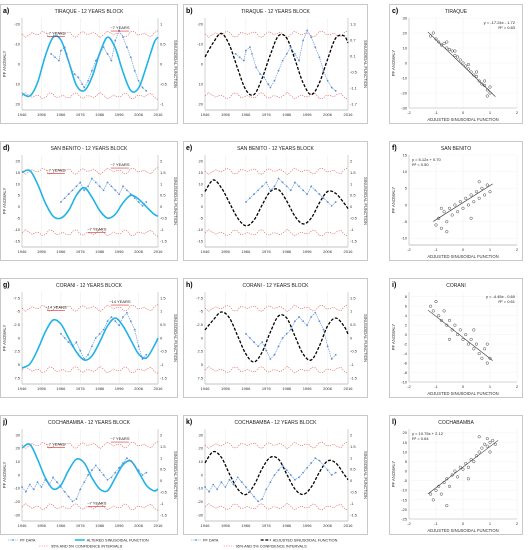  Describe the element at coordinates (200, 229) in the screenshot. I see `y-tick-label: -10` at that location.